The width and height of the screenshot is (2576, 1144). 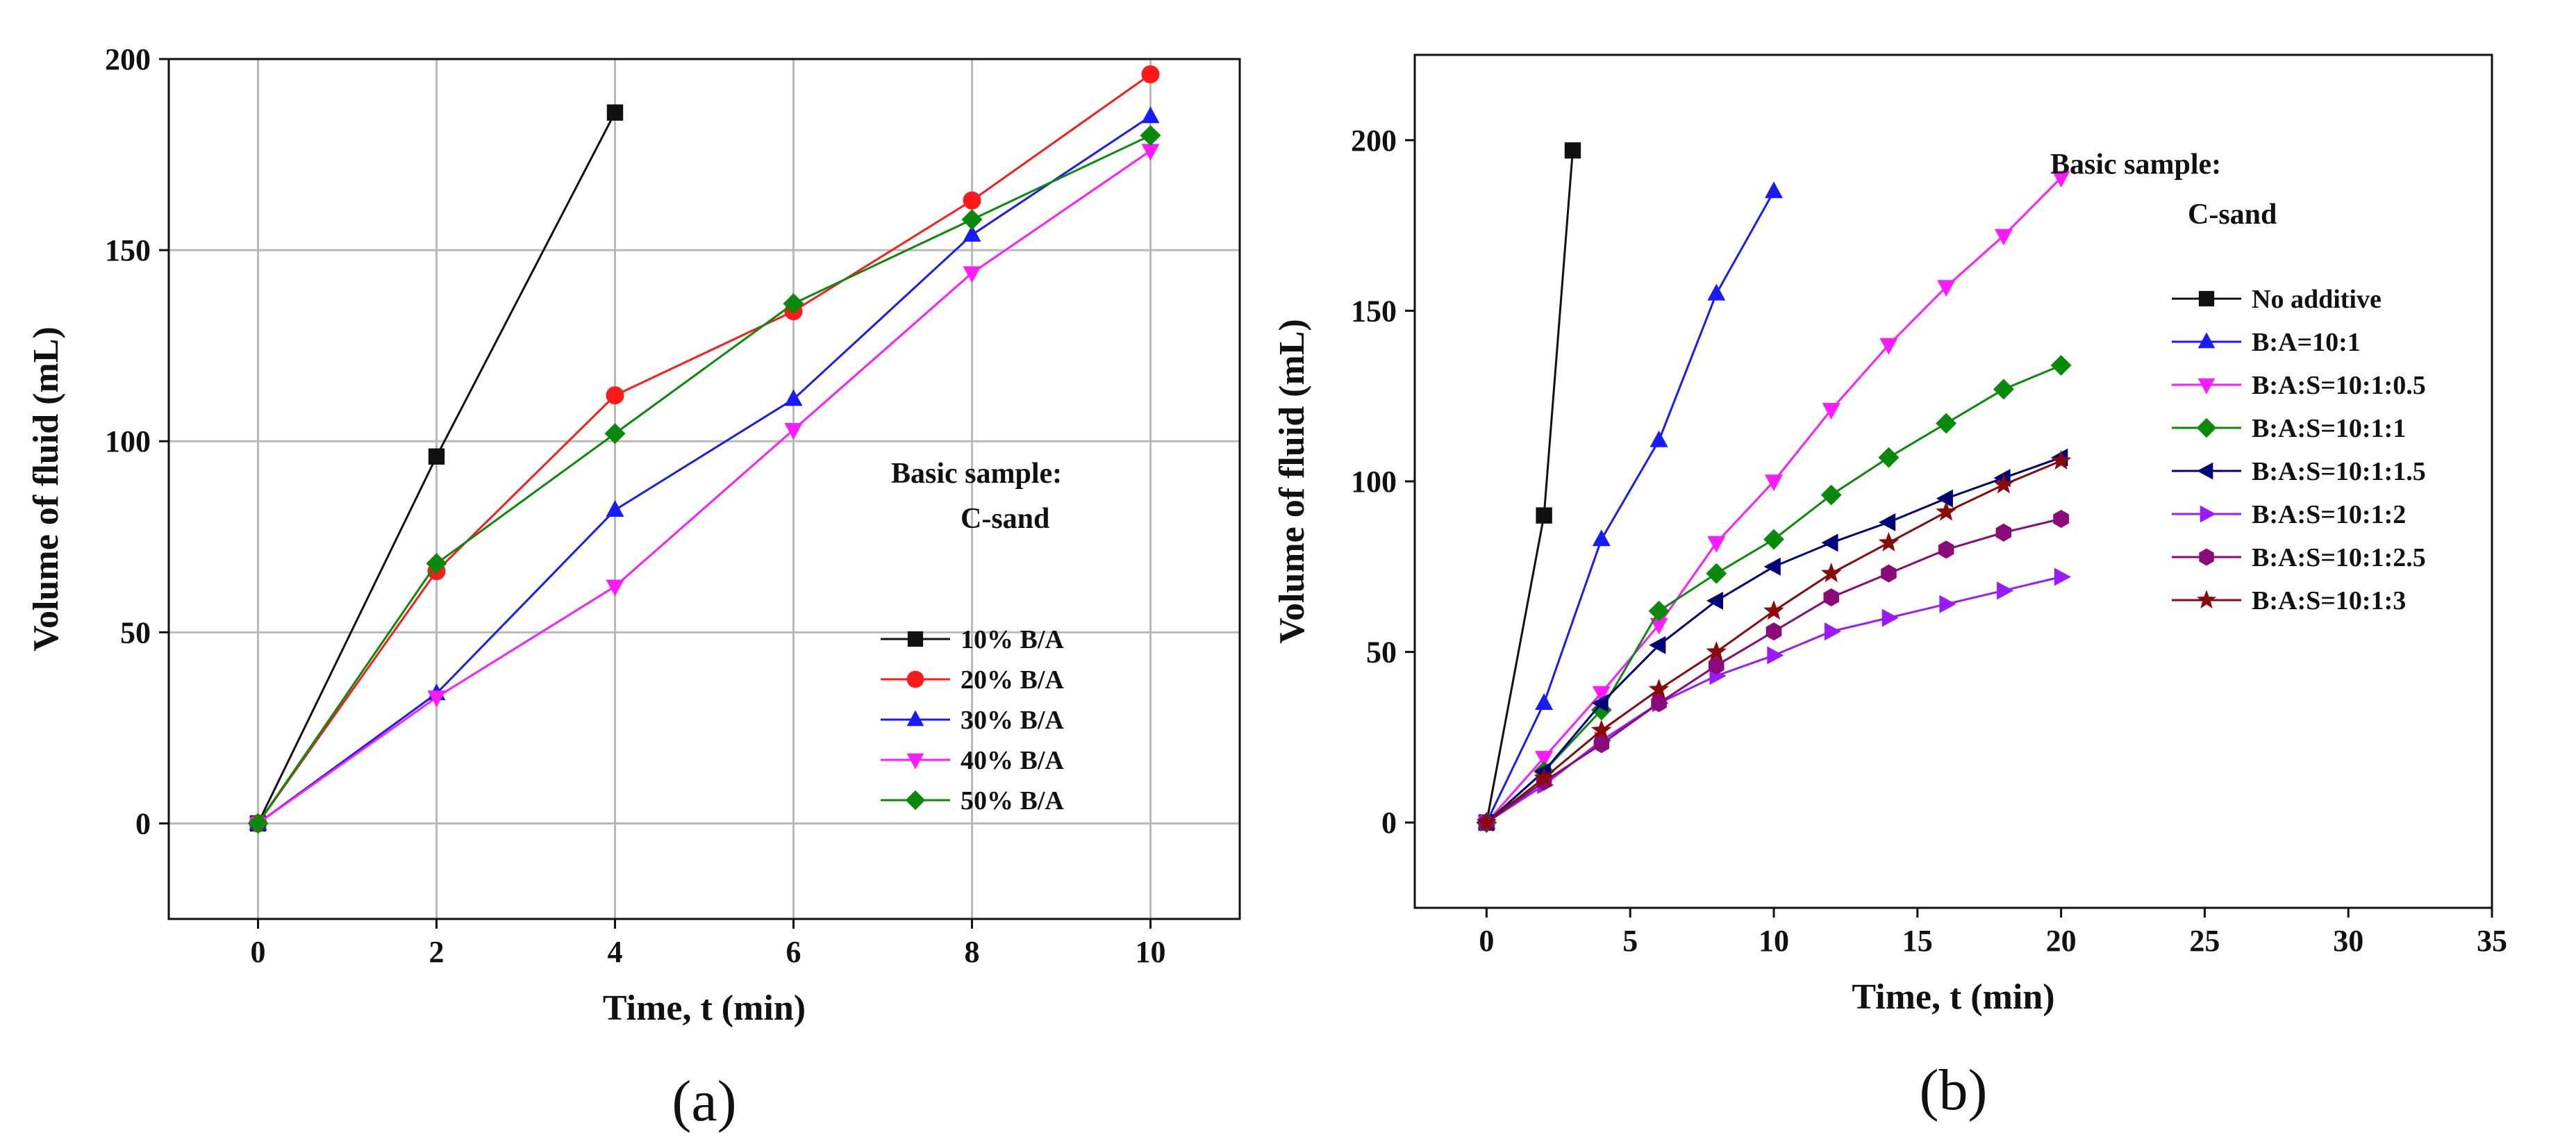 I want to click on a-legend-label-40-b-a: 40% B/A, so click(x=1012, y=760).